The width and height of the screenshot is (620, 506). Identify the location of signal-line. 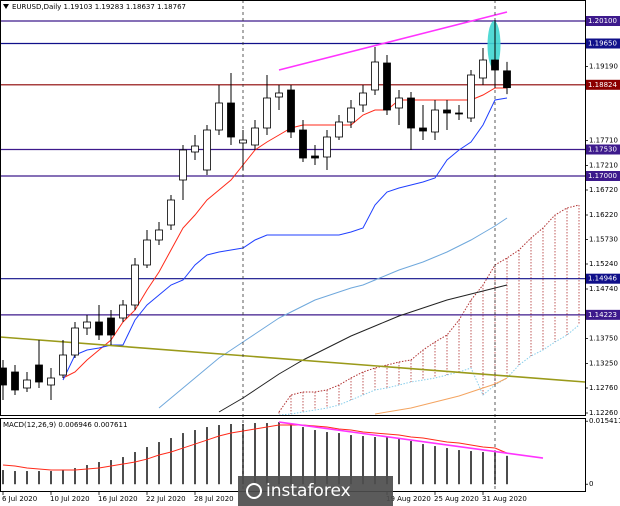
(255, 447).